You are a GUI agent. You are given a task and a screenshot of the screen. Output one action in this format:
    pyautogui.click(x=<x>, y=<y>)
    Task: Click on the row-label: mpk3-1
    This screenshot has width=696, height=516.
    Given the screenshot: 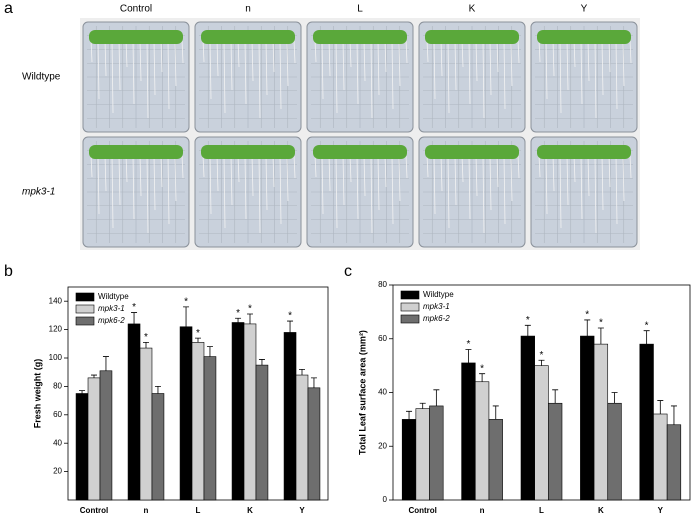 What is the action you would take?
    pyautogui.click(x=38, y=192)
    